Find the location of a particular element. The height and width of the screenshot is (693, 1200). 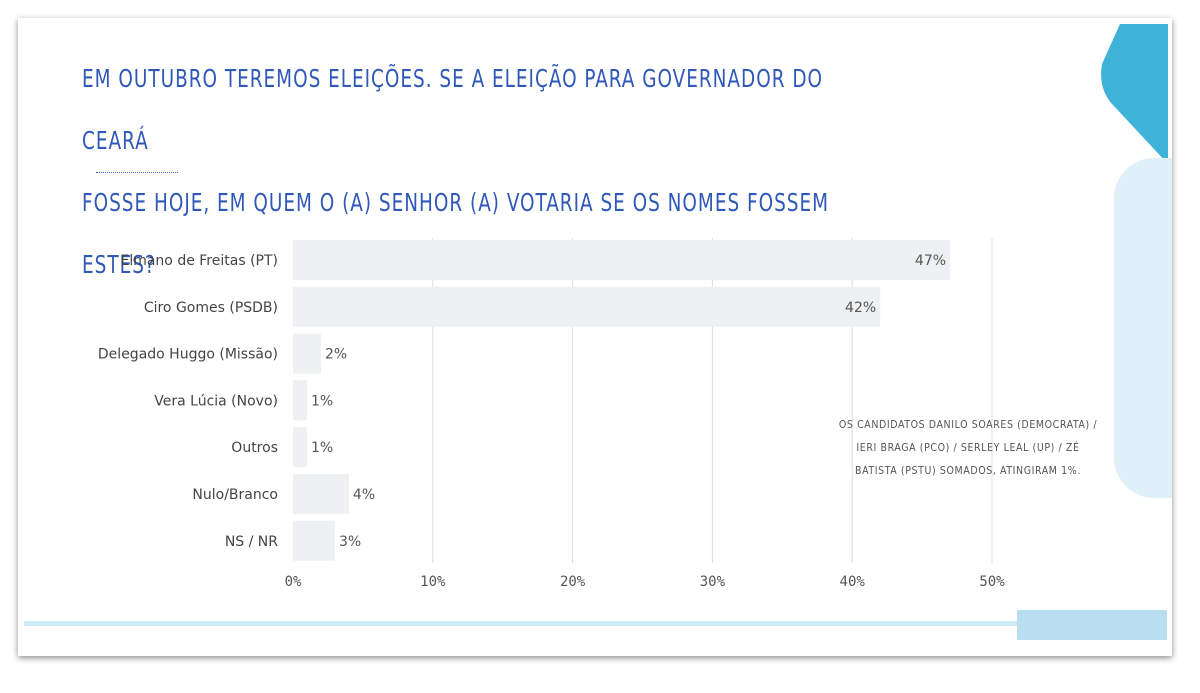

x-tick-label: 50% is located at coordinates (992, 582).